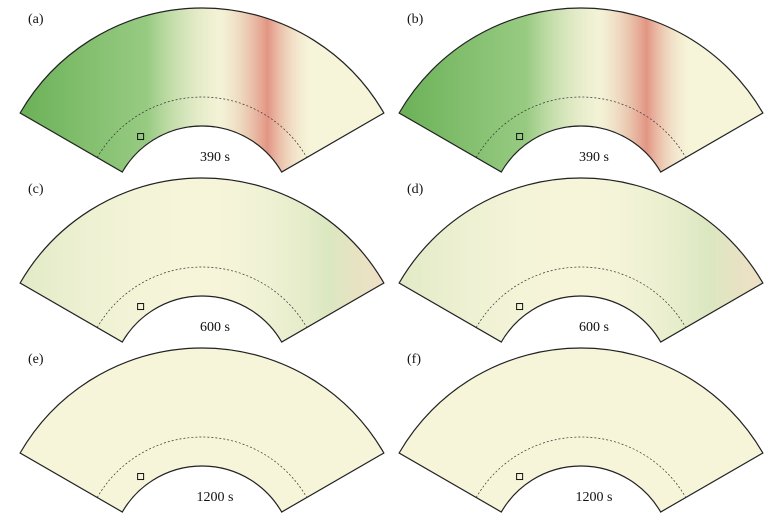 This screenshot has width=776, height=528. I want to click on panel-label: (b), so click(415, 19).